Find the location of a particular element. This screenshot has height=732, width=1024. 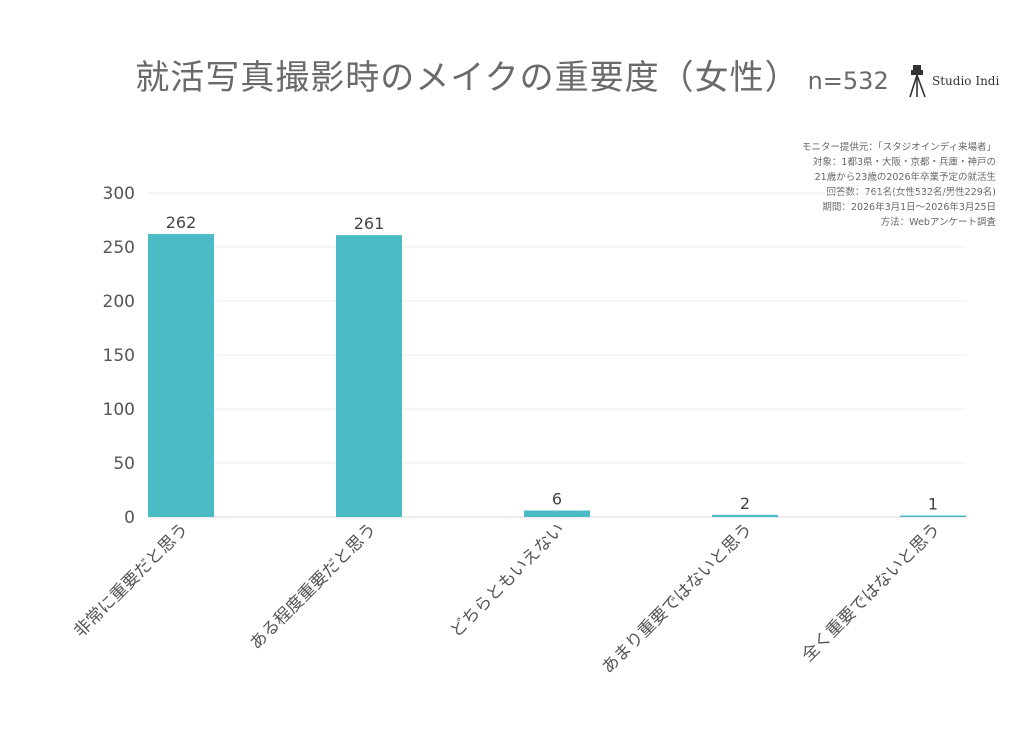

y-tick-label: 250 is located at coordinates (119, 248).